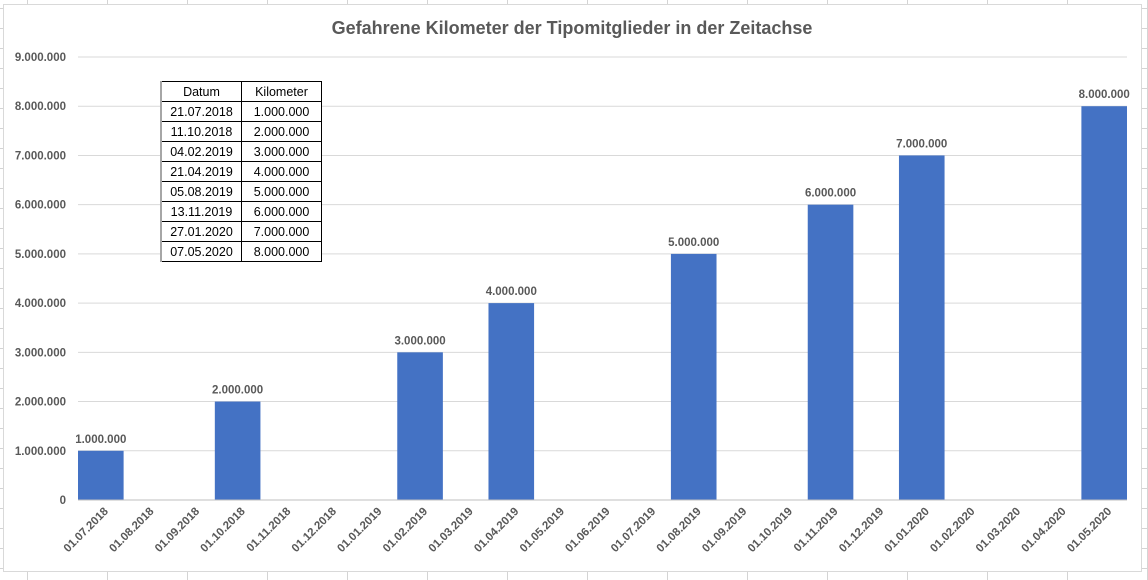 This screenshot has height=580, width=1148. Describe the element at coordinates (496, 530) in the screenshot. I see `x-tick-label: 01.04.2019` at that location.